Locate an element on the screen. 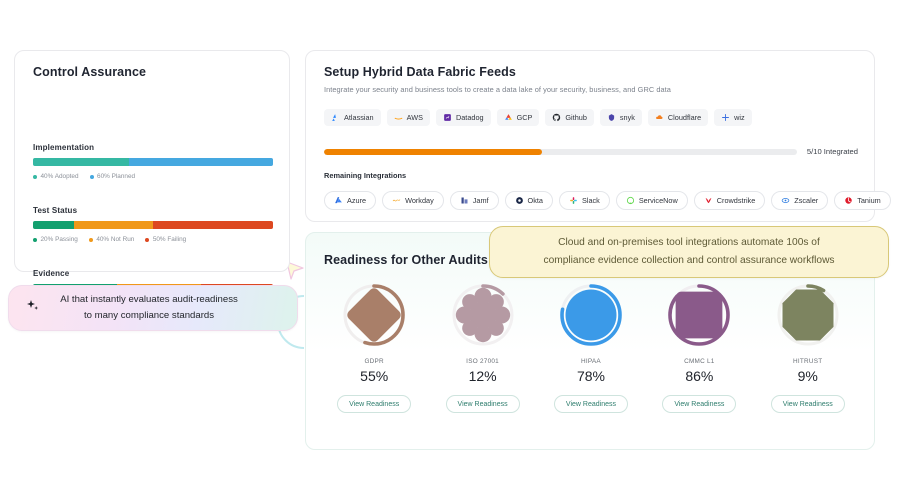 Image resolution: width=900 pixels, height=500 pixels. legend-label: 40% Adopted is located at coordinates (59, 176).